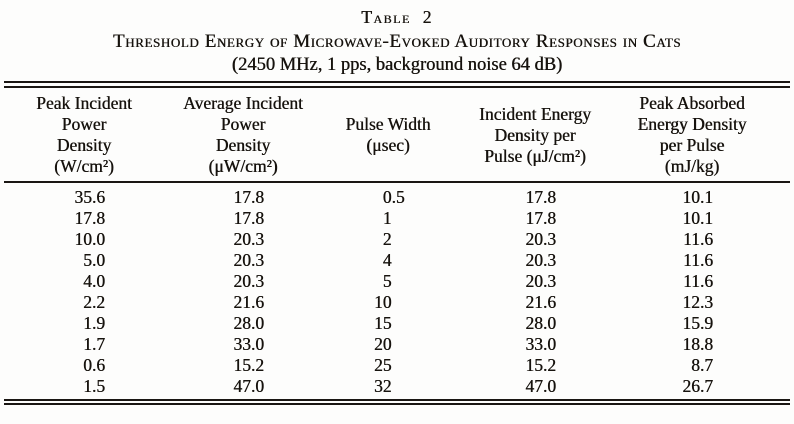 The width and height of the screenshot is (794, 424). What do you see at coordinates (89, 239) in the screenshot?
I see `table-cell-peak-incident-power-density: 10.0` at bounding box center [89, 239].